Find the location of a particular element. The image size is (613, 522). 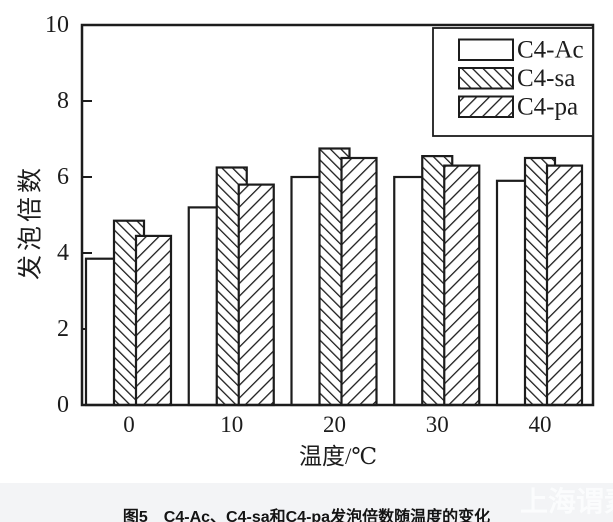

y-tick-label: 10 is located at coordinates (57, 25).